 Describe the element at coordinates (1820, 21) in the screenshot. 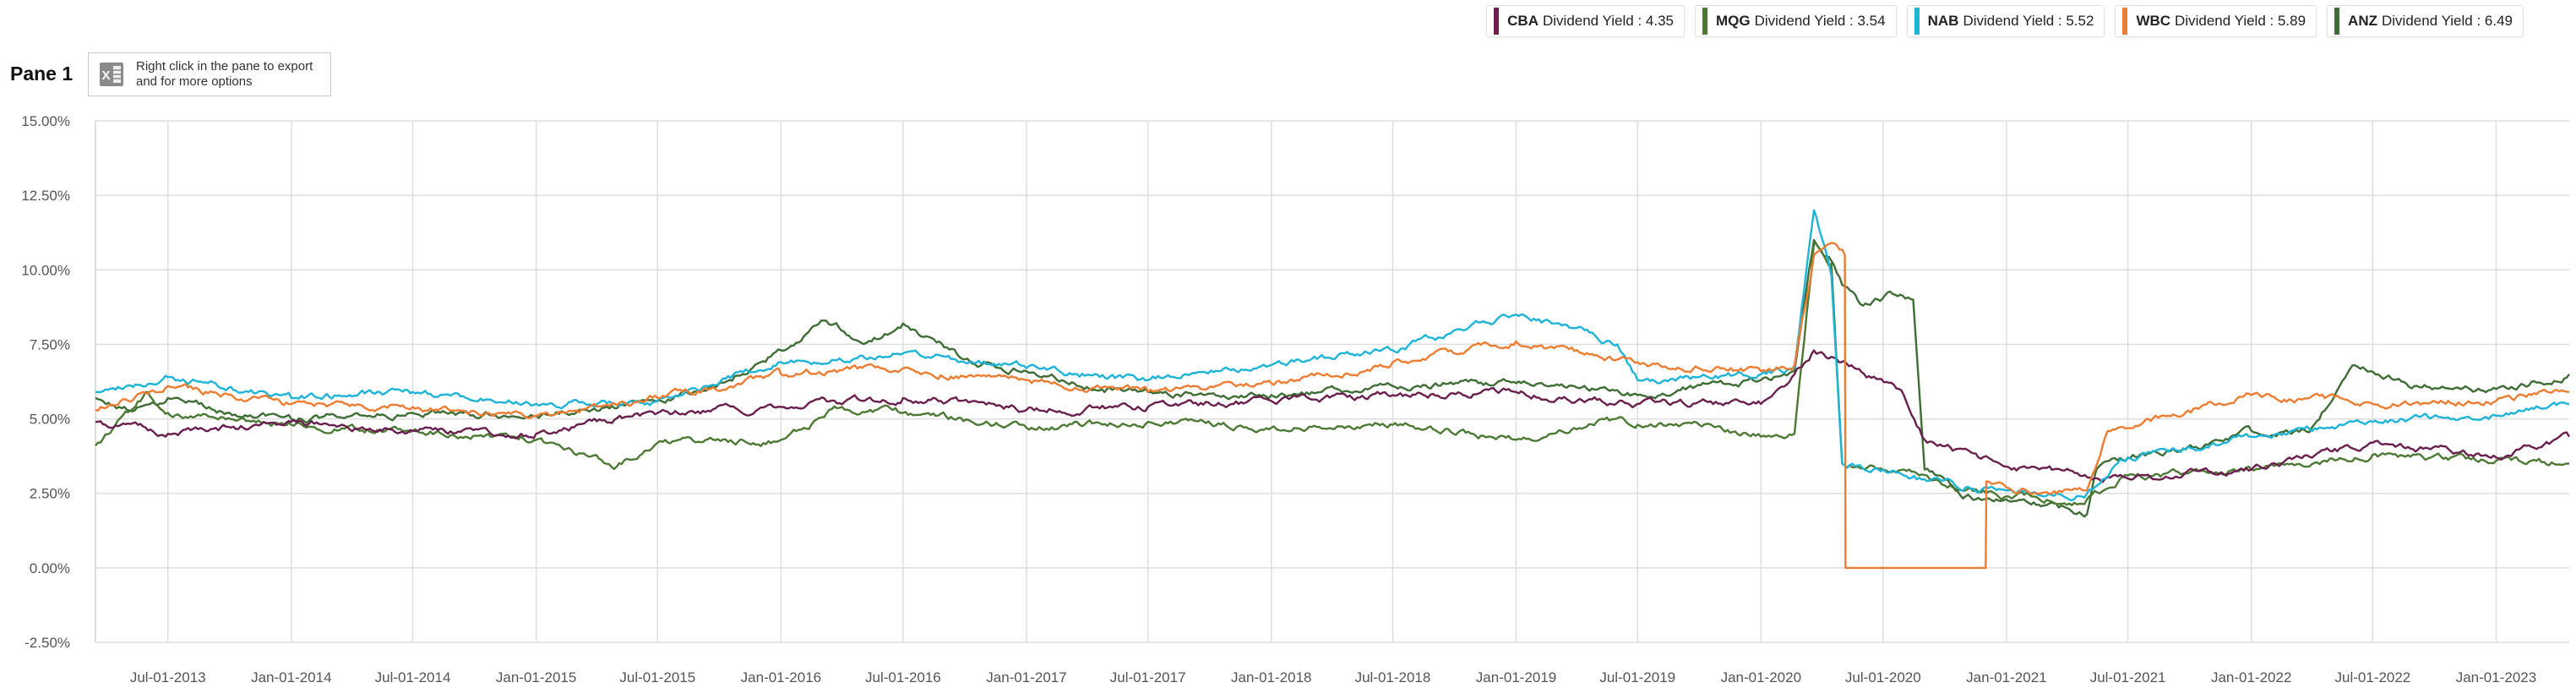

I see `legend-label-mqg: Dividend Yield : 3.54` at that location.